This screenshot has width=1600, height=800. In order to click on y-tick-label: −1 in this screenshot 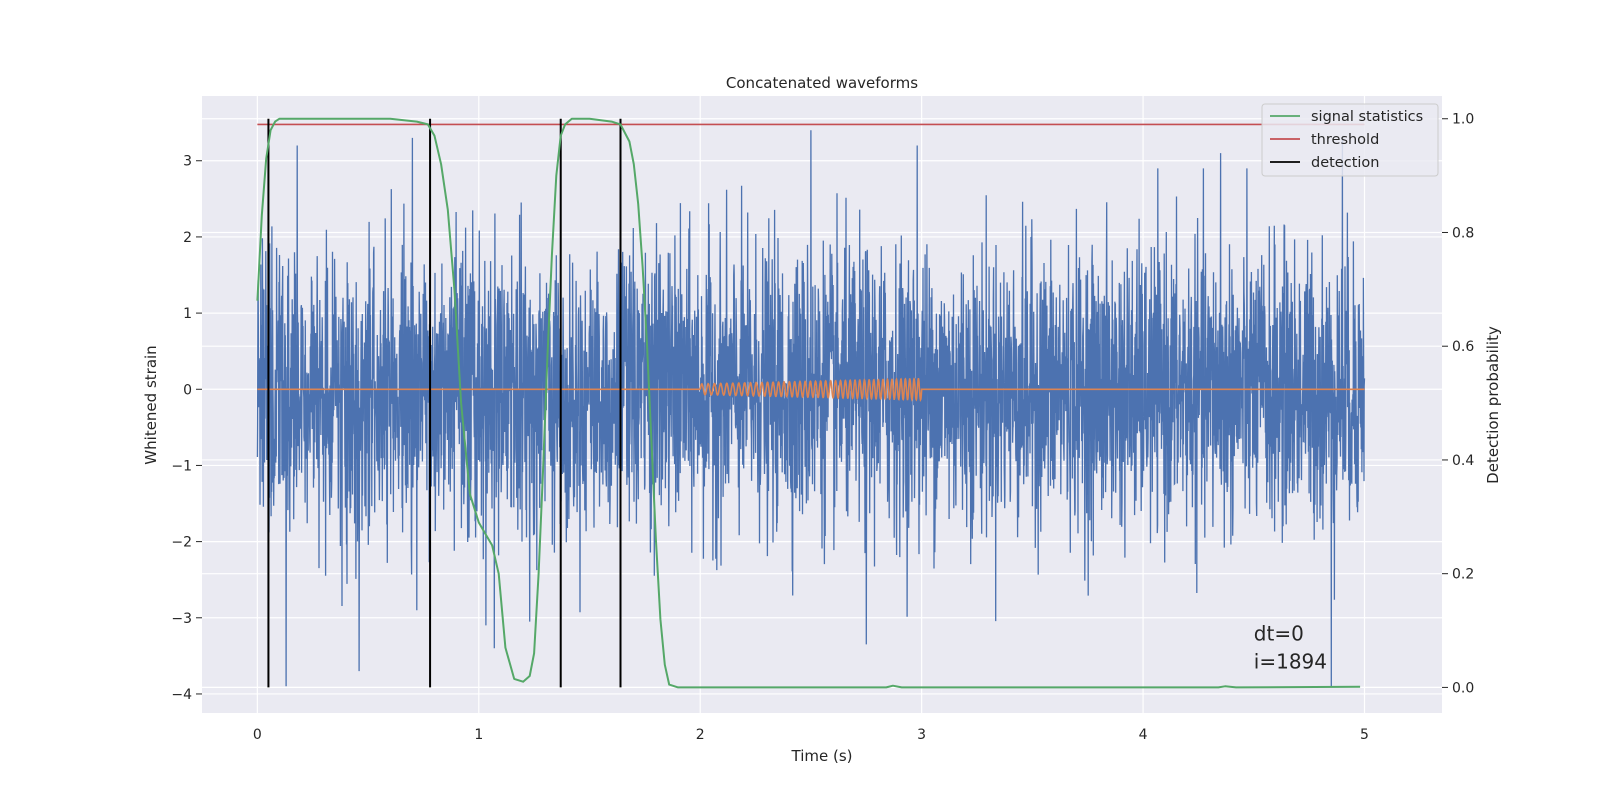, I will do `click(181, 466)`.